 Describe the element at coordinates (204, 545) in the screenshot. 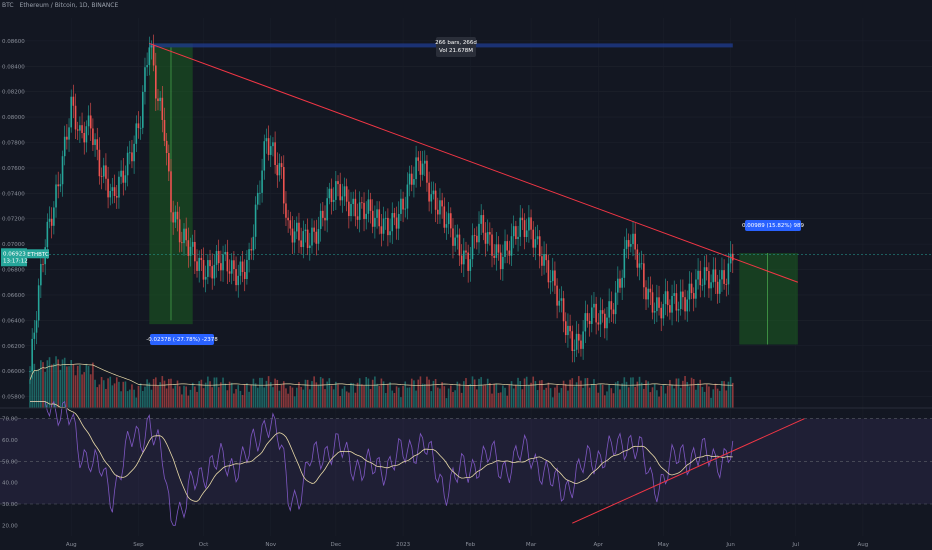

I see `time-tick-label: Oct` at that location.